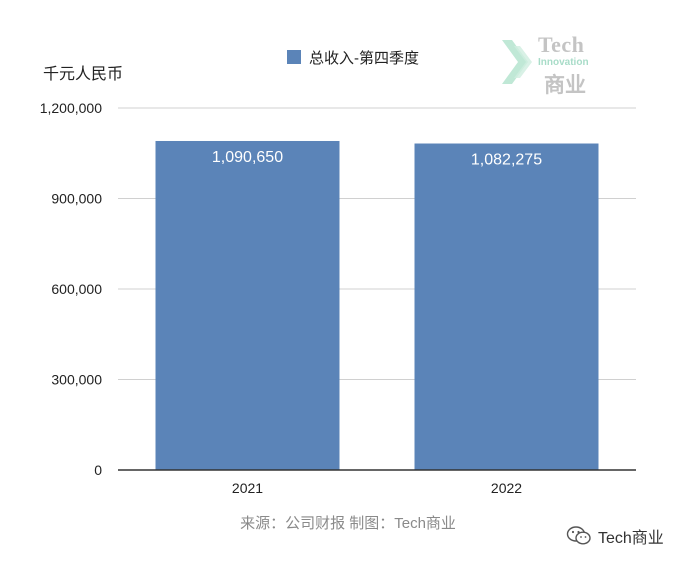  Describe the element at coordinates (631, 538) in the screenshot. I see `watermark-text: Tech商业` at that location.